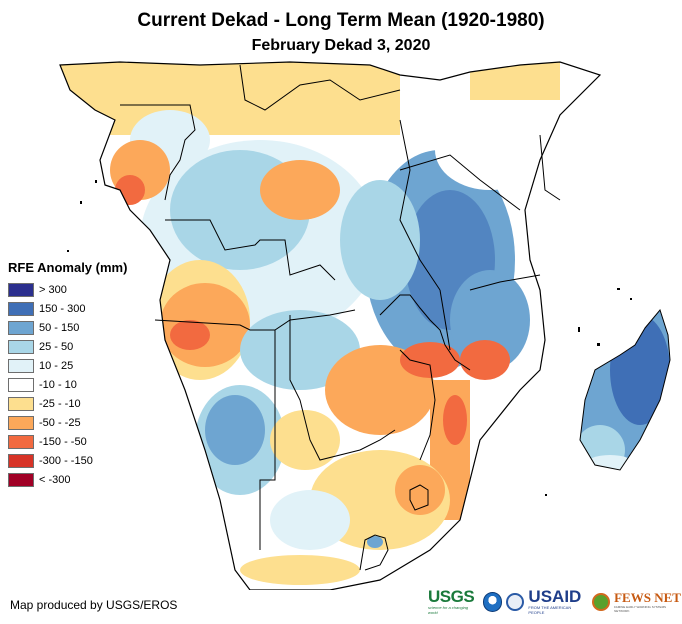 The width and height of the screenshot is (682, 624). I want to click on legend-label: -150 - -50, so click(63, 441).